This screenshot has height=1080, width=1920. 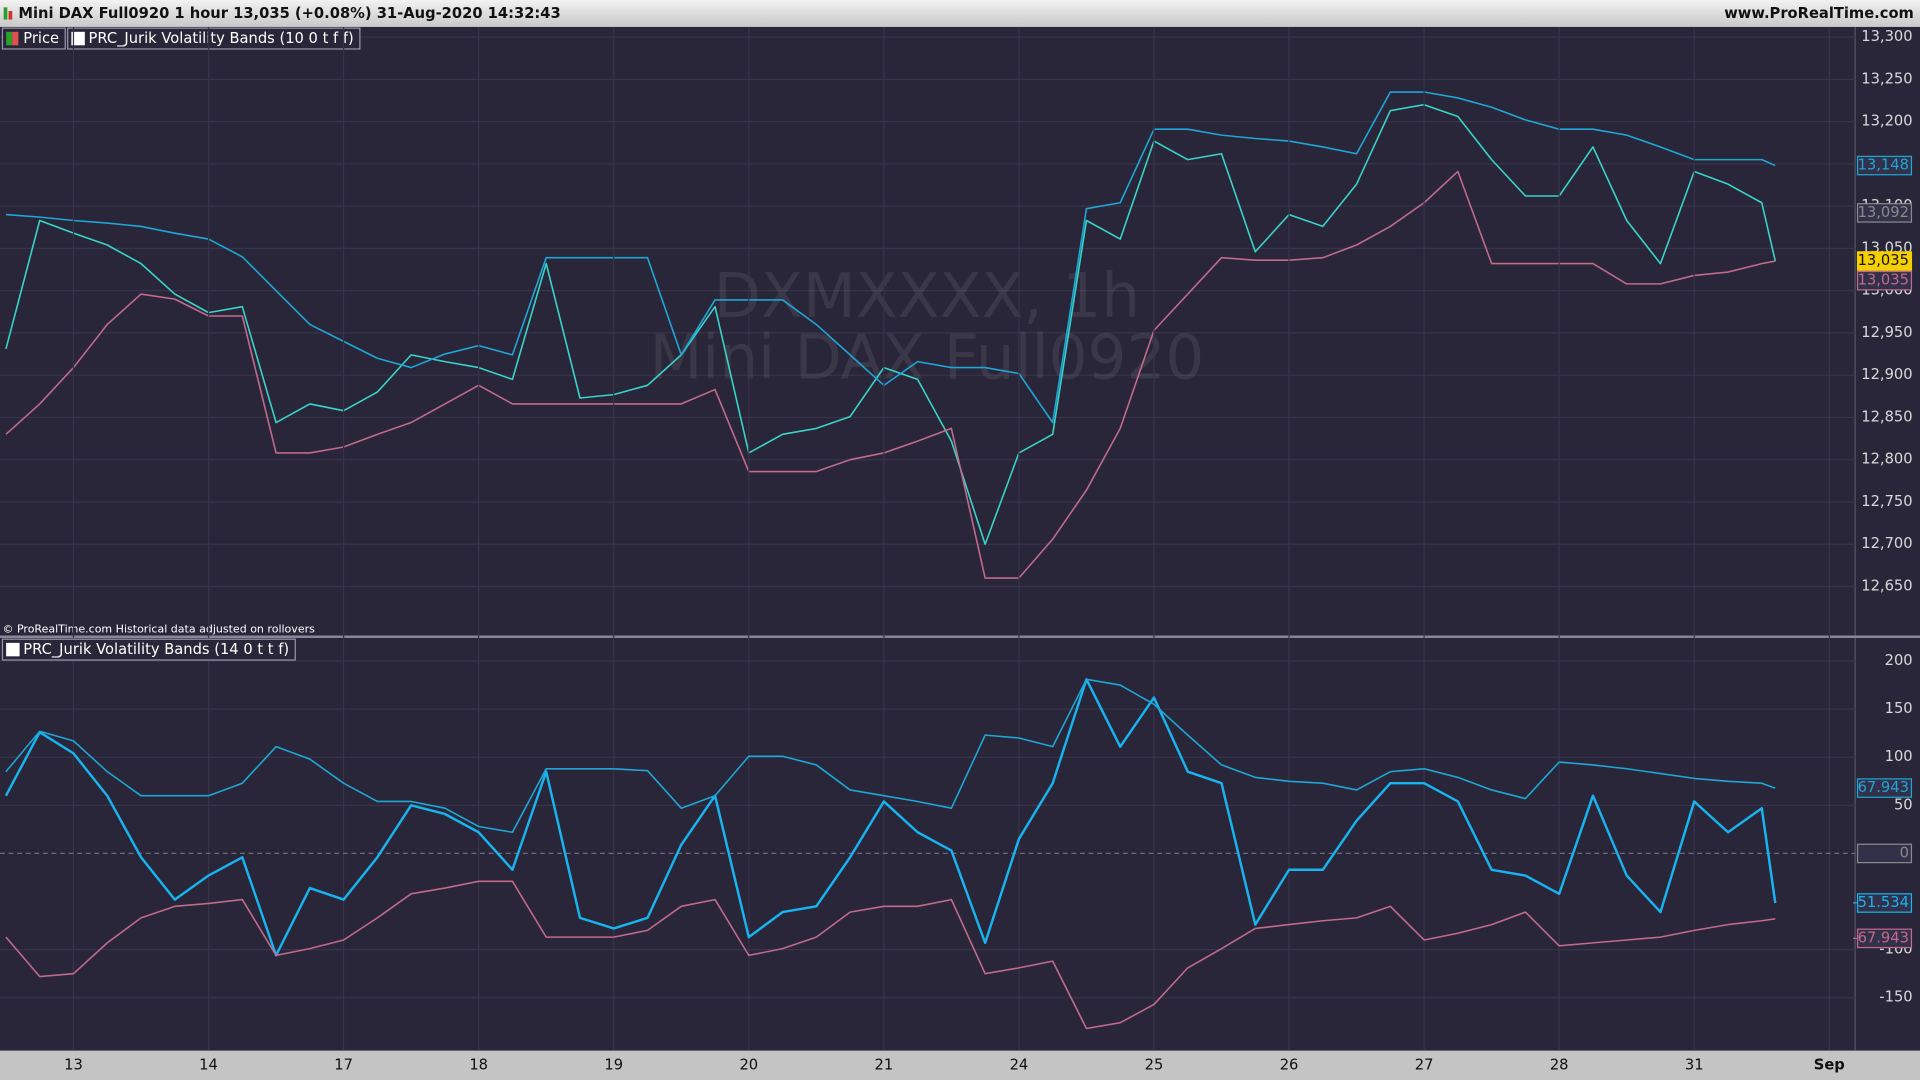 What do you see at coordinates (884, 1064) in the screenshot?
I see `x-tick-label: 21` at bounding box center [884, 1064].